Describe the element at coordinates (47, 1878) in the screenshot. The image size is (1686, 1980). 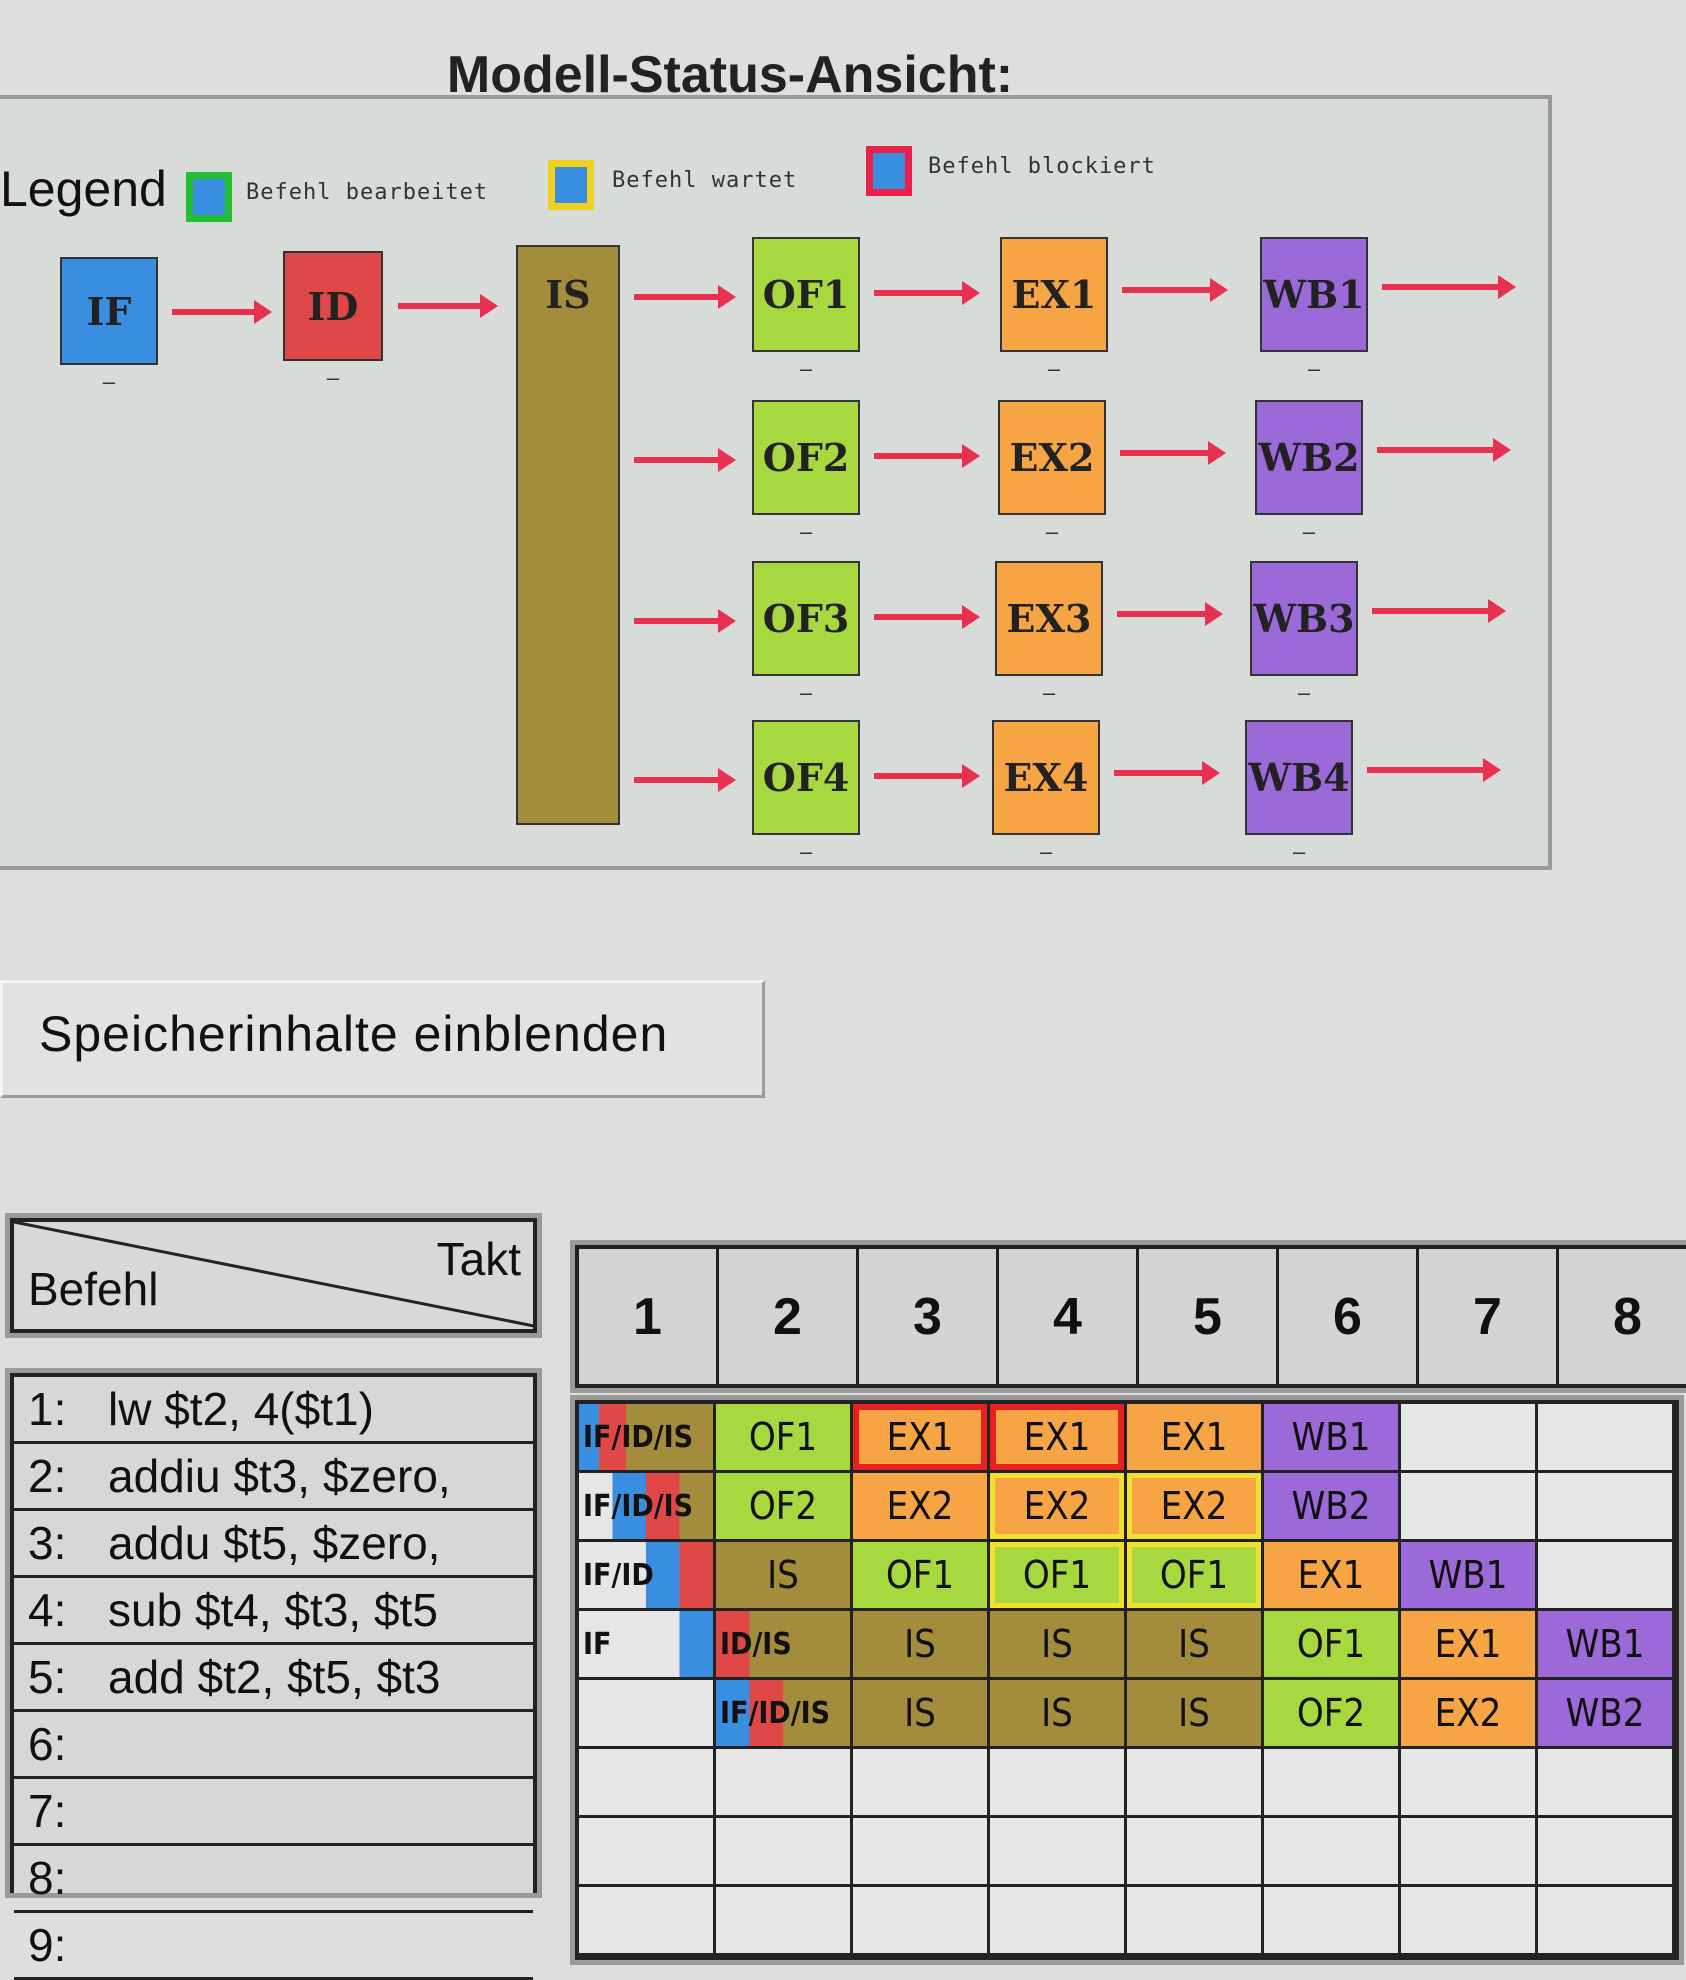
I see `instruction-number: 8:` at that location.